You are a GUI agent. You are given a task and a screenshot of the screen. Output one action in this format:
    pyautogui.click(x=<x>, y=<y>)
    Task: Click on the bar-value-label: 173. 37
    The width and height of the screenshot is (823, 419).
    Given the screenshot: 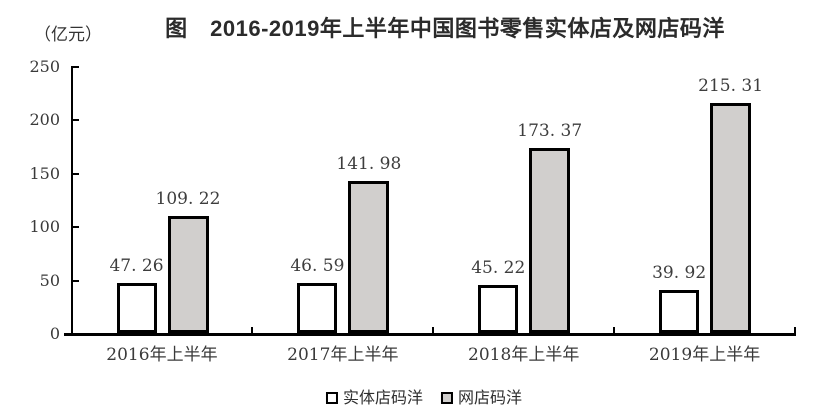 What is the action you would take?
    pyautogui.click(x=550, y=131)
    